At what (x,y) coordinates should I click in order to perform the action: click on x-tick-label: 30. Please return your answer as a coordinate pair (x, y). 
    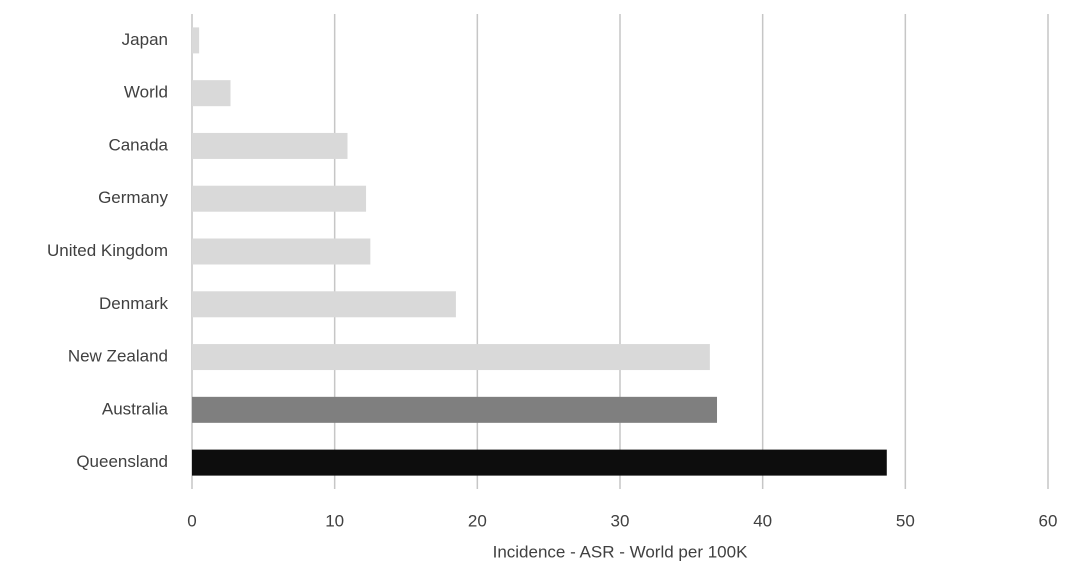
    Looking at the image, I should click on (620, 520).